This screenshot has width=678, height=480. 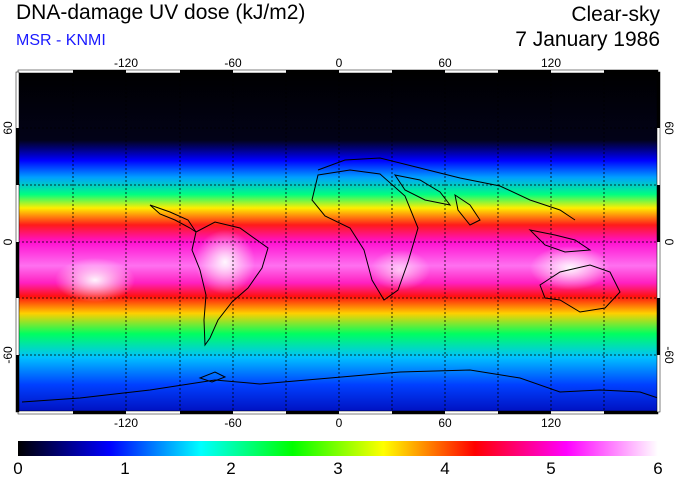 I want to click on colorbar-label: 1, so click(x=125, y=468).